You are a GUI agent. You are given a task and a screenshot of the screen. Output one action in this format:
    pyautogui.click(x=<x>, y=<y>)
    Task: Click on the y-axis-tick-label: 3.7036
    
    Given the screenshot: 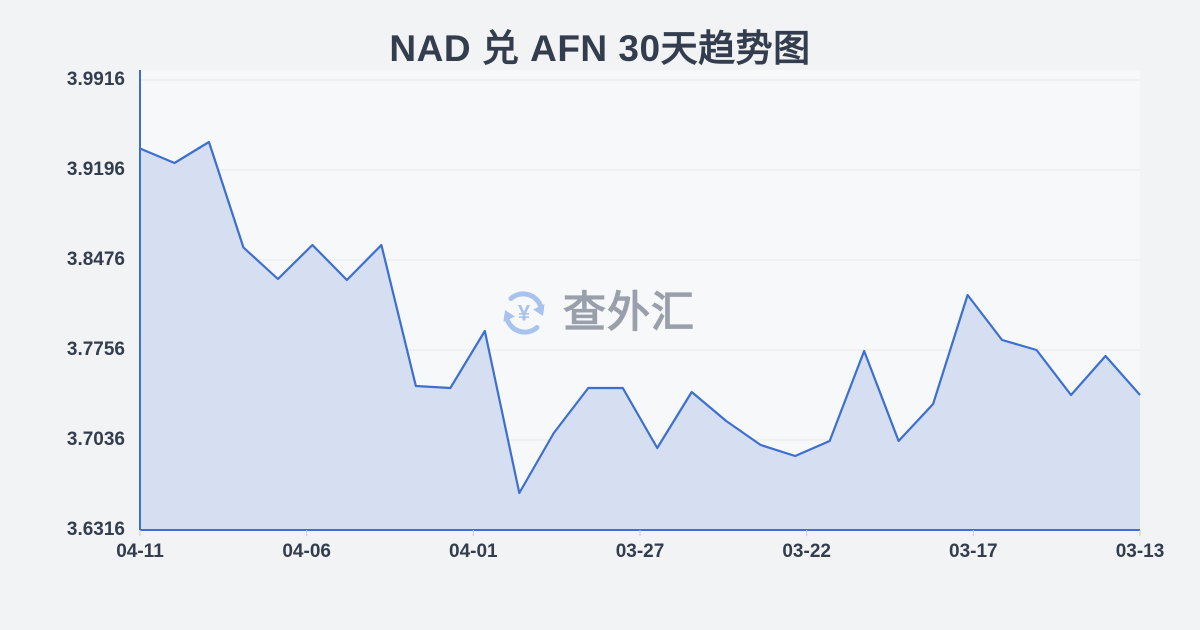 What is the action you would take?
    pyautogui.click(x=96, y=439)
    